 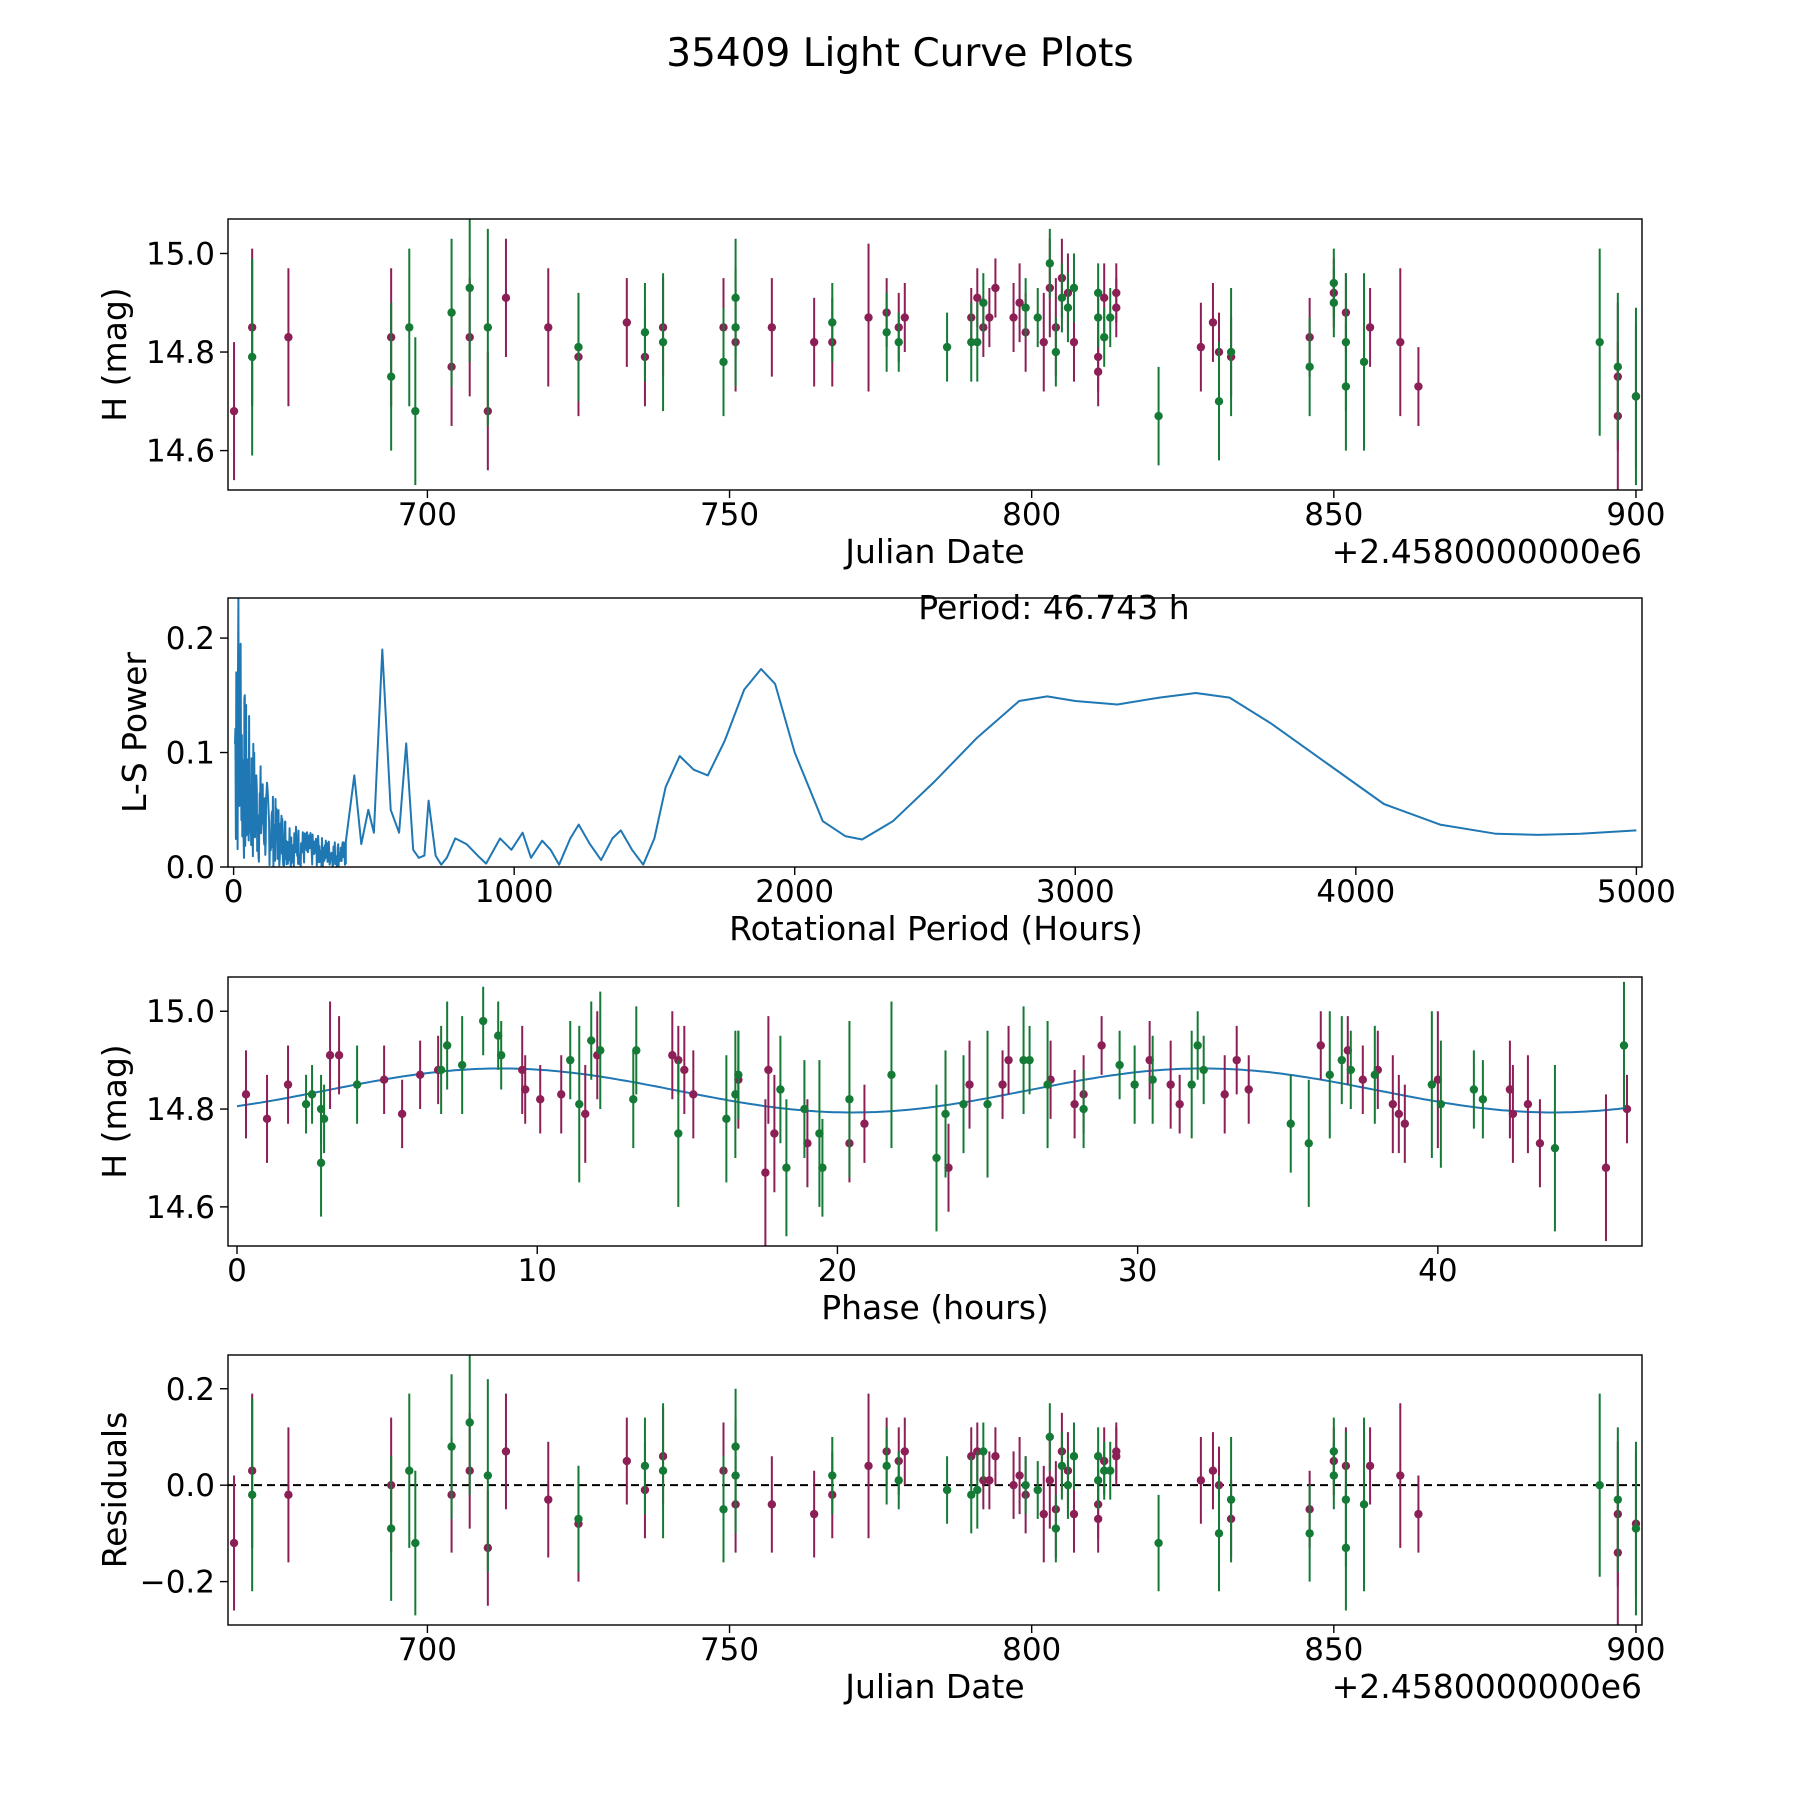 I want to click on y-tick-label: 14.6, so click(x=180, y=1208).